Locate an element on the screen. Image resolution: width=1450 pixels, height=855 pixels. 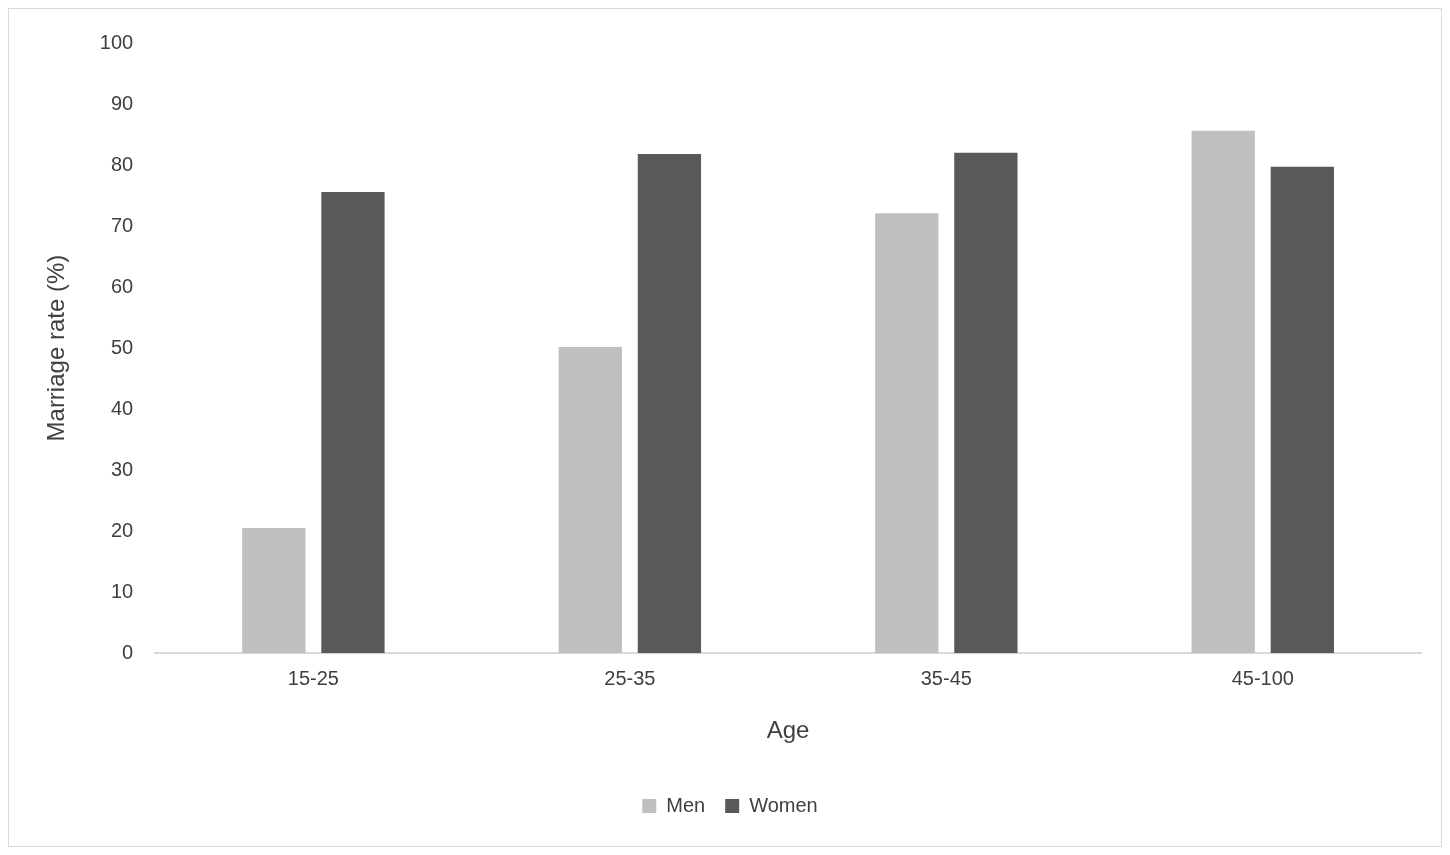
y-tick-label: 40 is located at coordinates (122, 407).